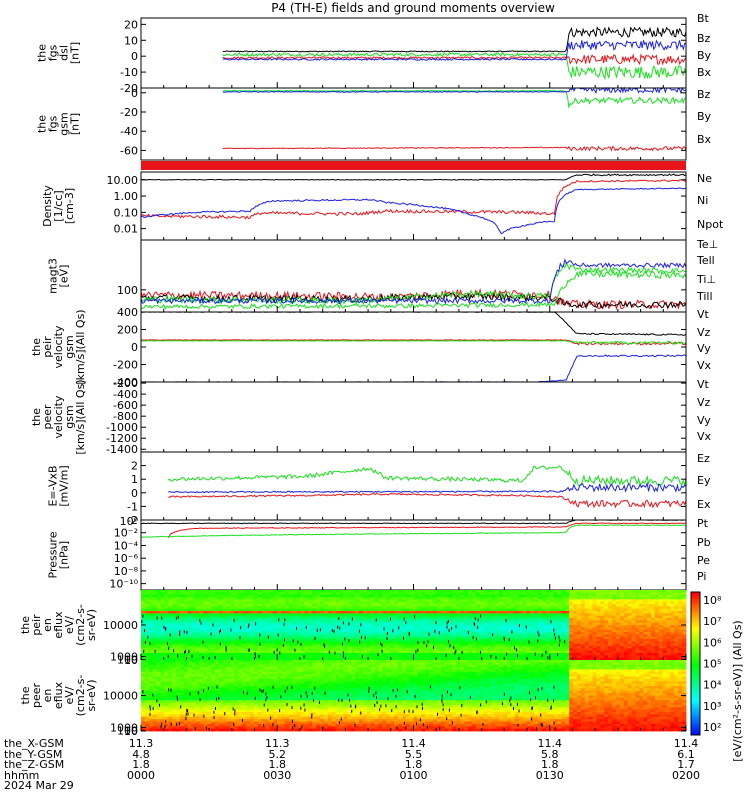  Describe the element at coordinates (64, 276) in the screenshot. I see `ylabel-line: [eV]` at that location.